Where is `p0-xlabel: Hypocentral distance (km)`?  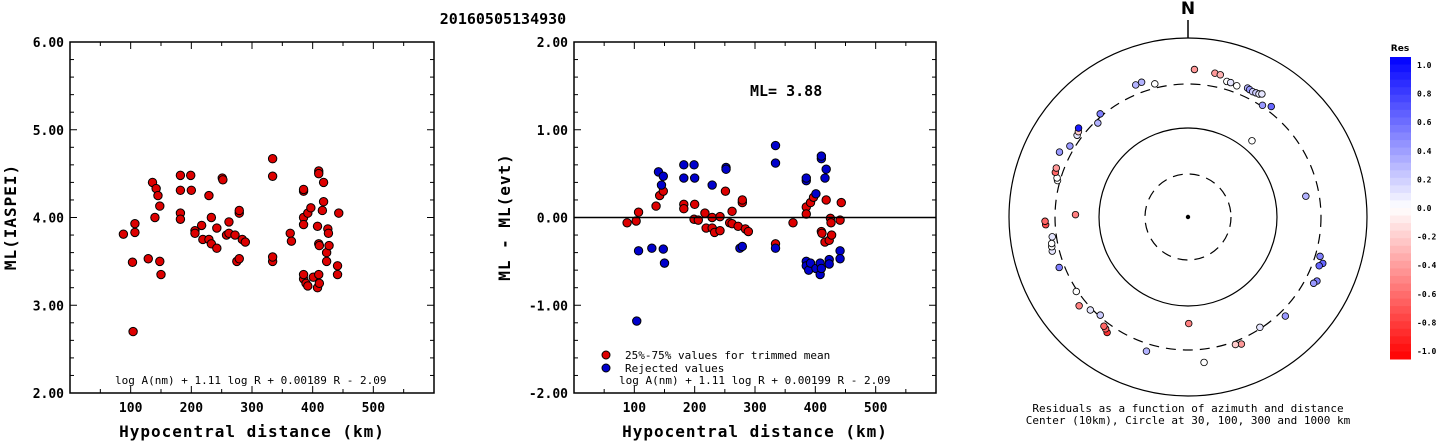 p0-xlabel: Hypocentral distance (km) is located at coordinates (252, 431).